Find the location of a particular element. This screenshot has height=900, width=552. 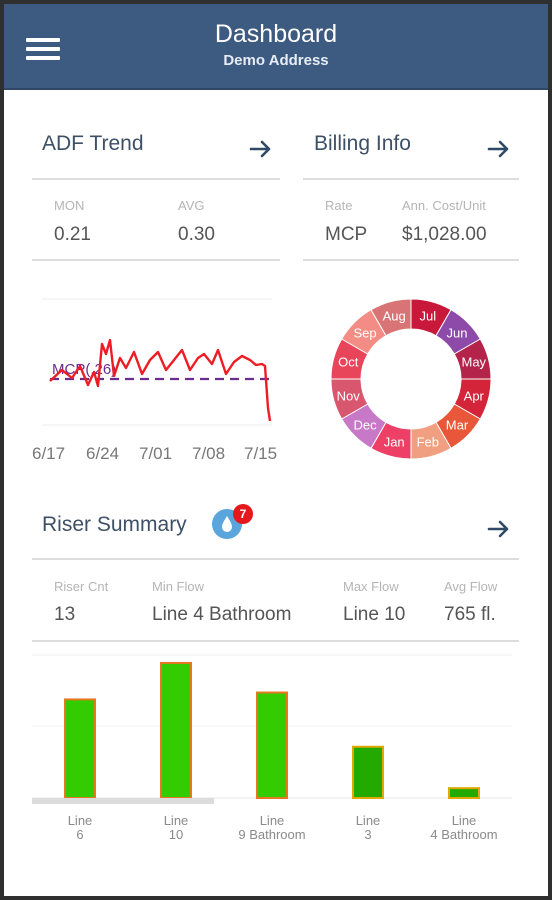

alert-count-badge: 7 is located at coordinates (243, 514).